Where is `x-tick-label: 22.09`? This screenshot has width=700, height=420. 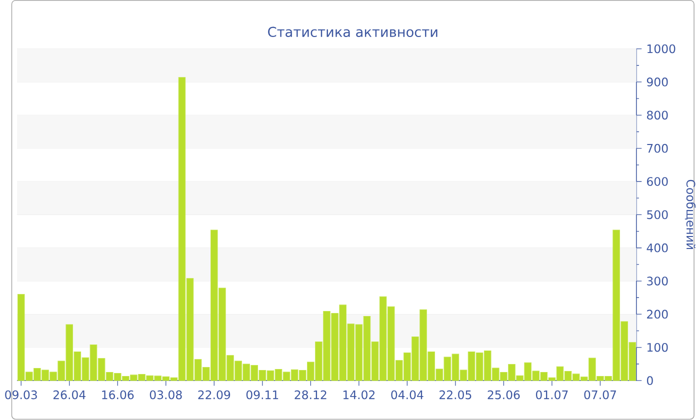
x-tick-label: 22.09 is located at coordinates (214, 395).